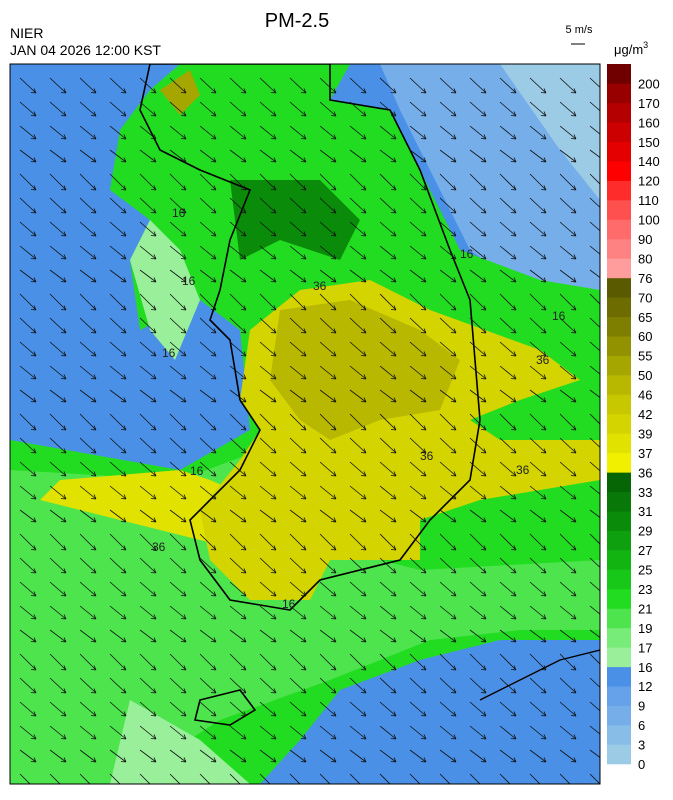 The width and height of the screenshot is (673, 800). Describe the element at coordinates (26, 33) in the screenshot. I see `agency: NIER` at that location.